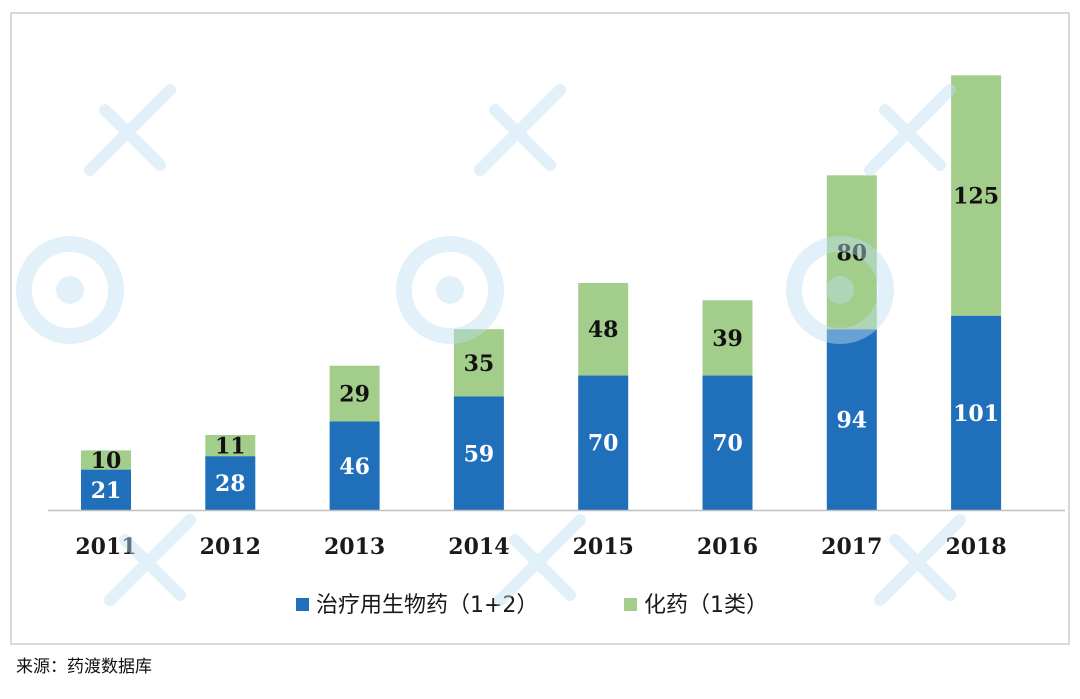  Describe the element at coordinates (706, 605) in the screenshot. I see `legend-label-chem: 化药（1类）` at that location.